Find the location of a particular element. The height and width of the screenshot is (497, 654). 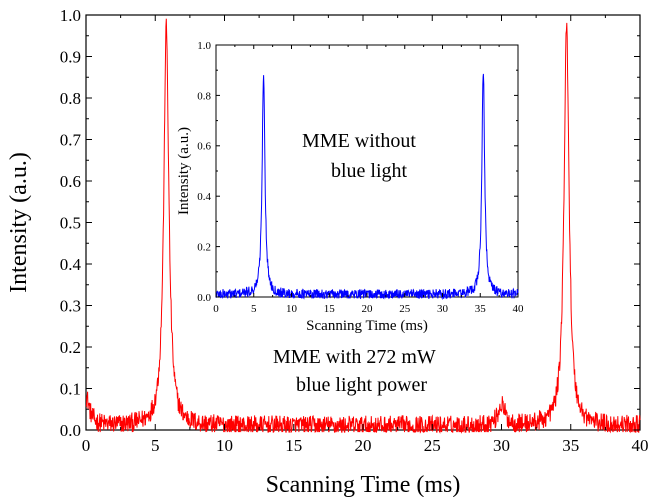

inset-y-axis-label: Intensity (a.u.) is located at coordinates (184, 171).